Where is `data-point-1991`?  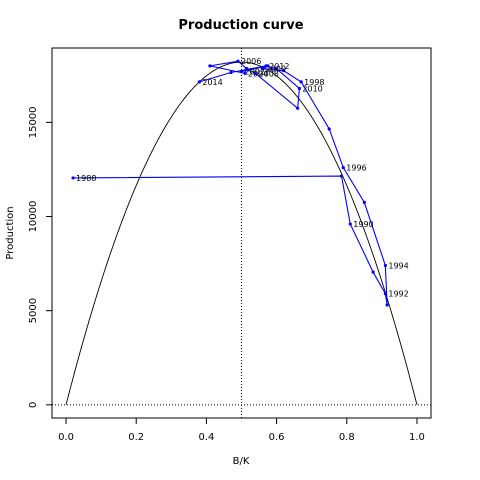 data-point-1991 is located at coordinates (373, 272).